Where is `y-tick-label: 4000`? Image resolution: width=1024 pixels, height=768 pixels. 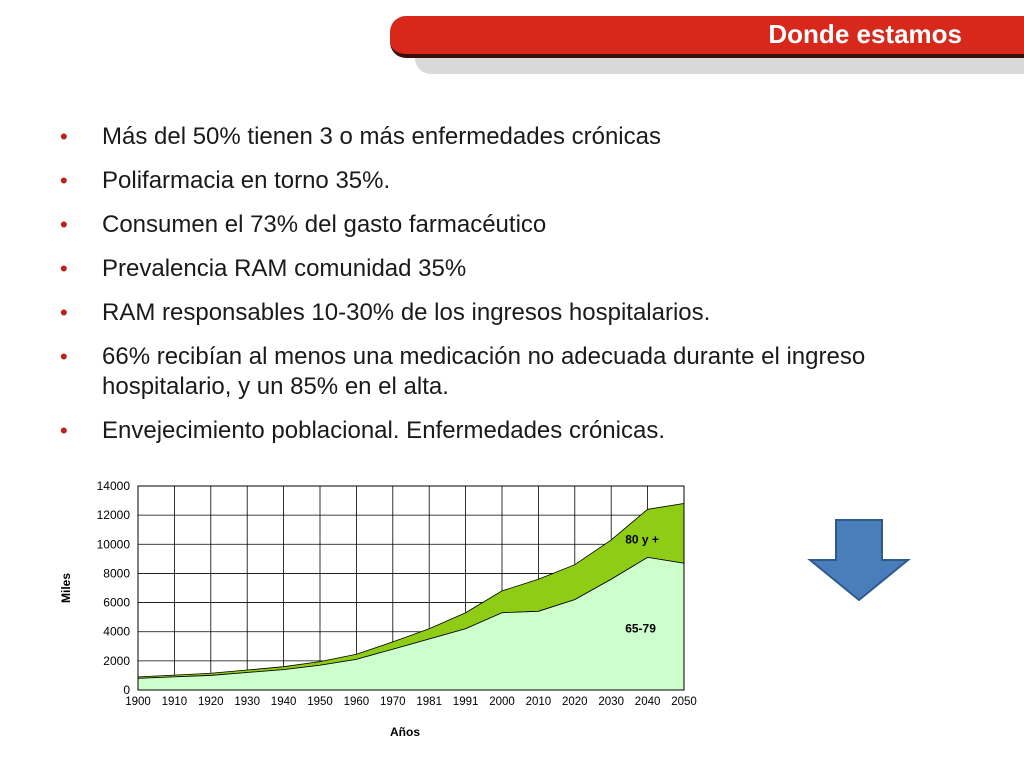 y-tick-label: 4000 is located at coordinates (116, 632).